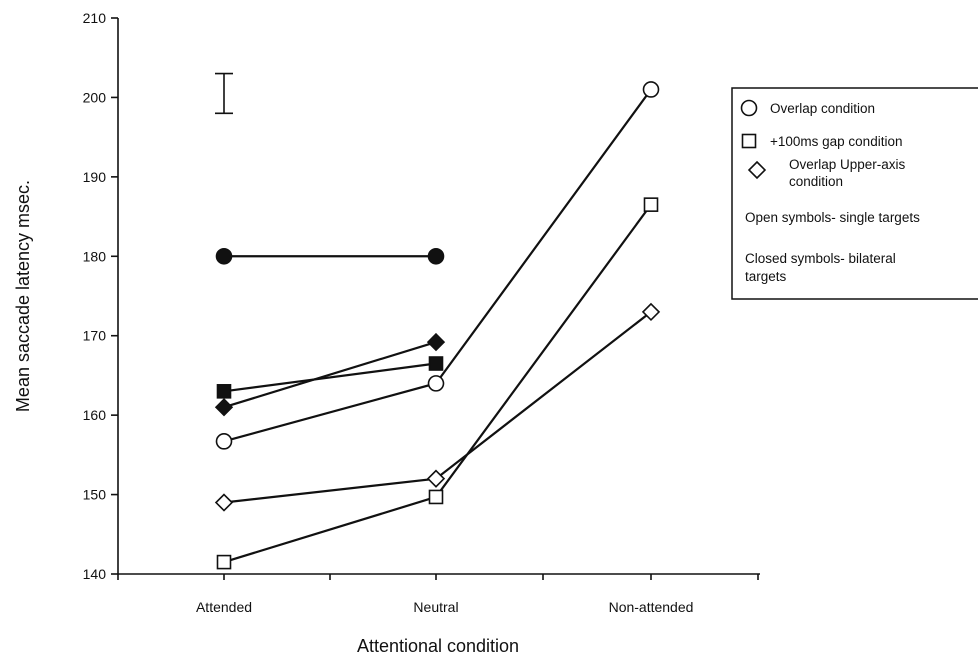  I want to click on legend-marker-diamond, so click(757, 170).